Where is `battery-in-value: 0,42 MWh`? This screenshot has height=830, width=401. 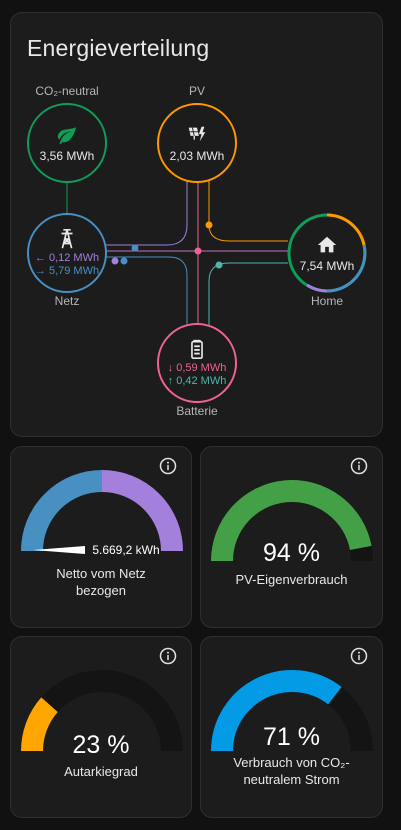 battery-in-value: 0,42 MWh is located at coordinates (201, 381).